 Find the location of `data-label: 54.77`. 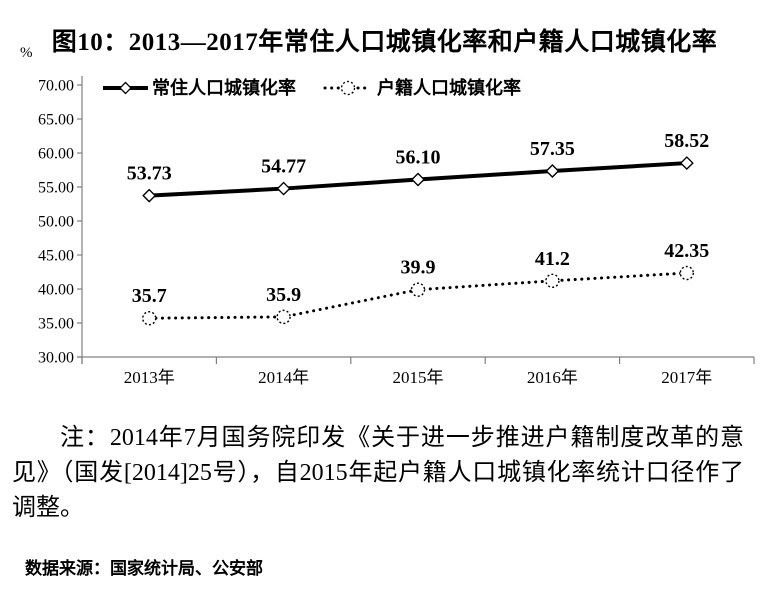

data-label: 54.77 is located at coordinates (283, 167).